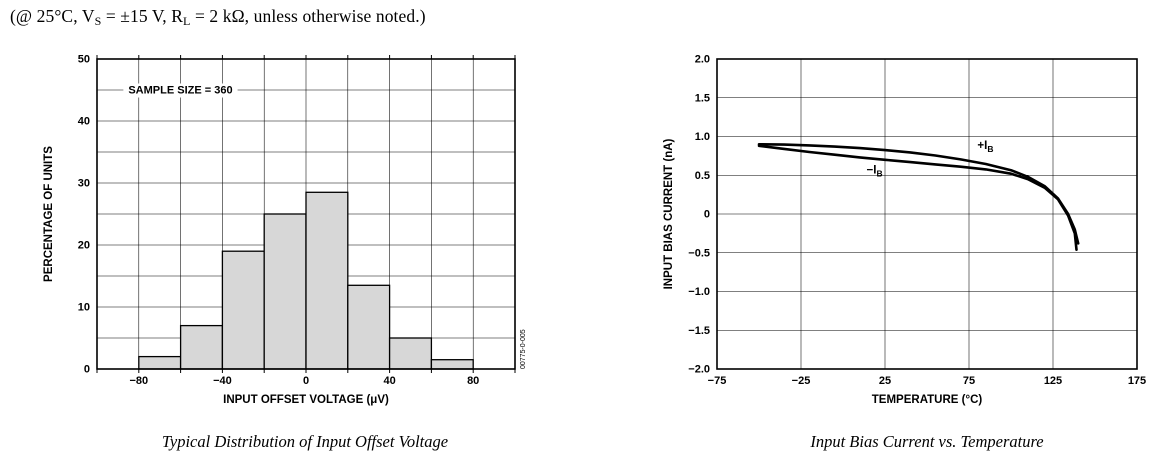 The image size is (1160, 463). Describe the element at coordinates (389, 381) in the screenshot. I see `x-tick-label: 40` at that location.